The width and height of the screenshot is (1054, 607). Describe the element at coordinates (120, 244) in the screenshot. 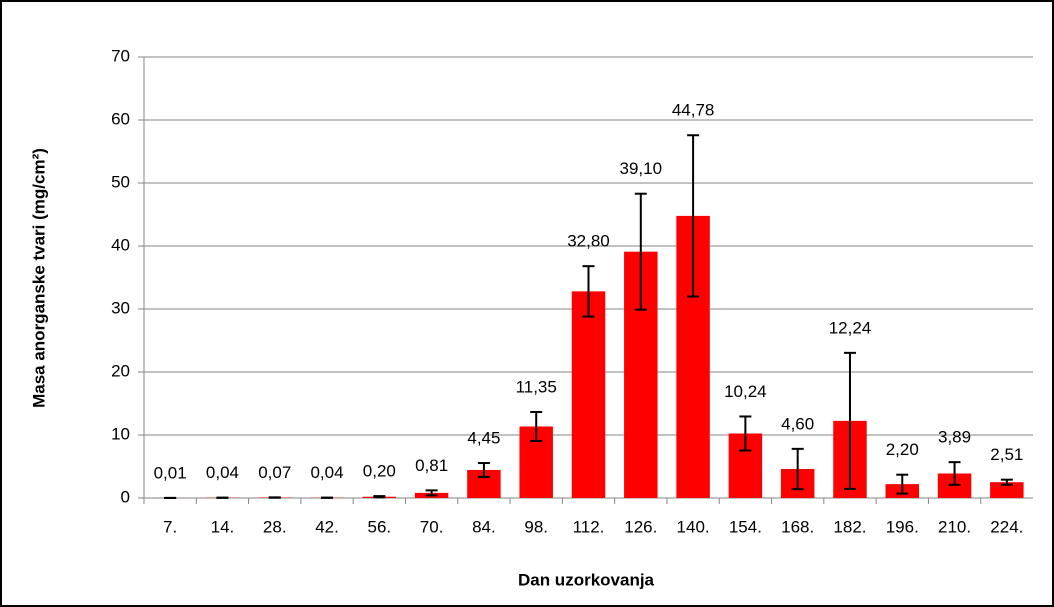

I see `y-tick-label: 40` at that location.